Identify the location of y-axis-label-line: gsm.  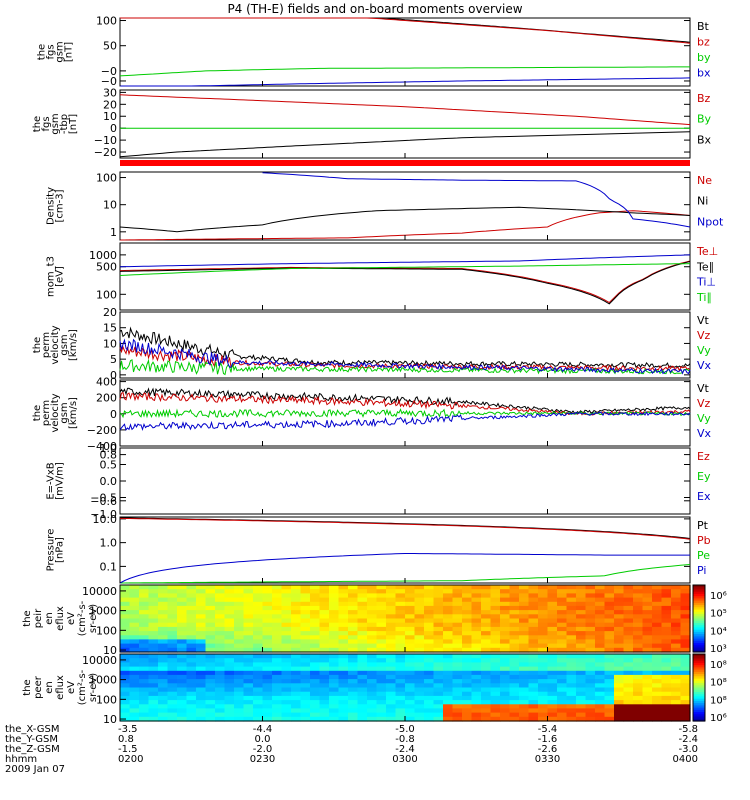
(60, 51).